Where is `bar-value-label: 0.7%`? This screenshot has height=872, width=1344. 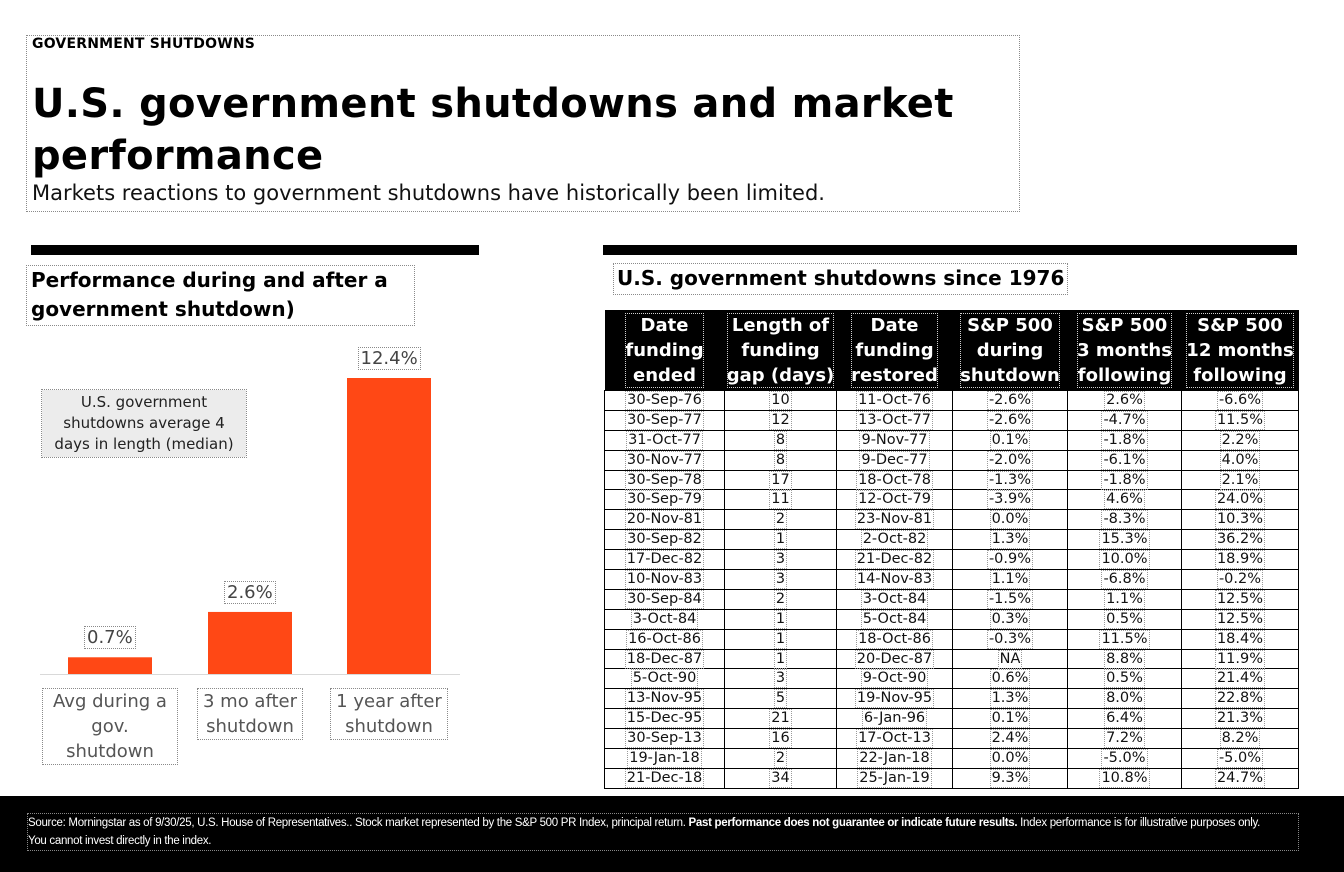
bar-value-label: 0.7% is located at coordinates (110, 638).